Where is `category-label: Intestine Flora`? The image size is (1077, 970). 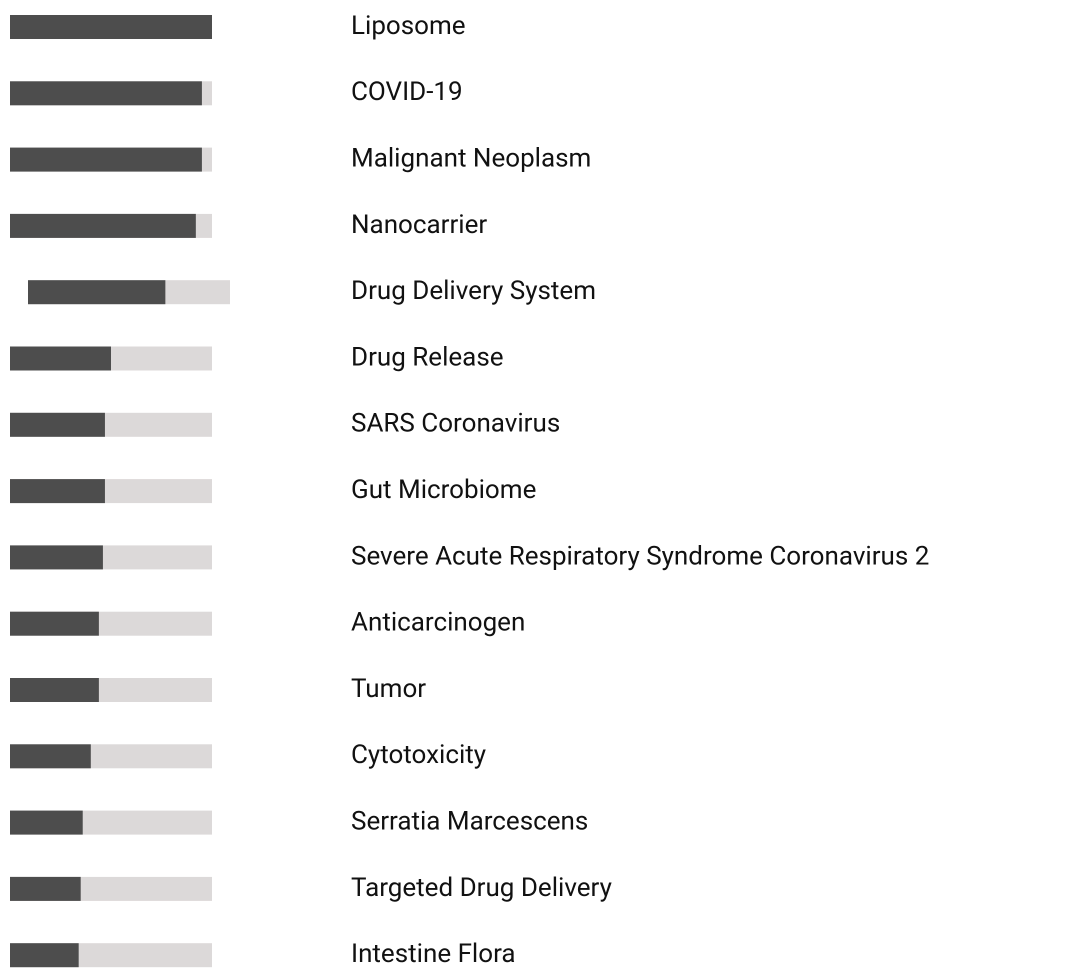
category-label: Intestine Flora is located at coordinates (433, 954).